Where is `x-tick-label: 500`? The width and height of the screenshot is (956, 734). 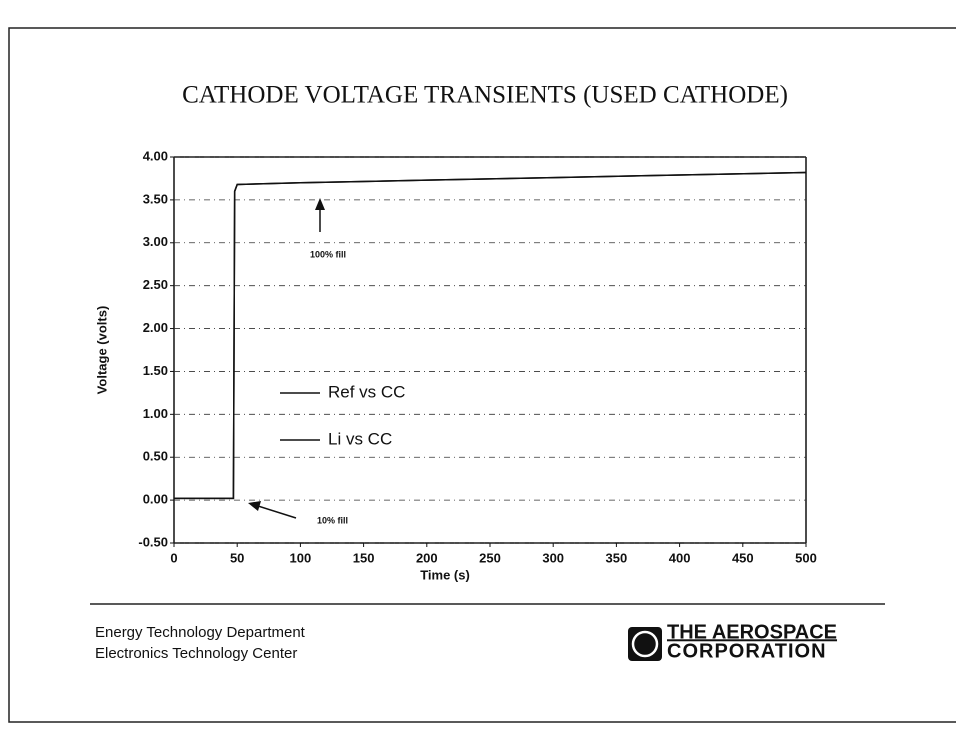 x-tick-label: 500 is located at coordinates (806, 557).